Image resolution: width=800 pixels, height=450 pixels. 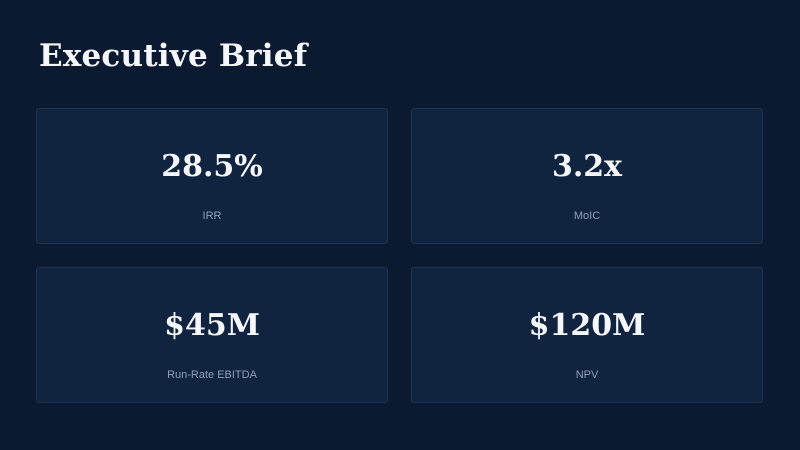 What do you see at coordinates (587, 325) in the screenshot?
I see `metric-value: $120M` at bounding box center [587, 325].